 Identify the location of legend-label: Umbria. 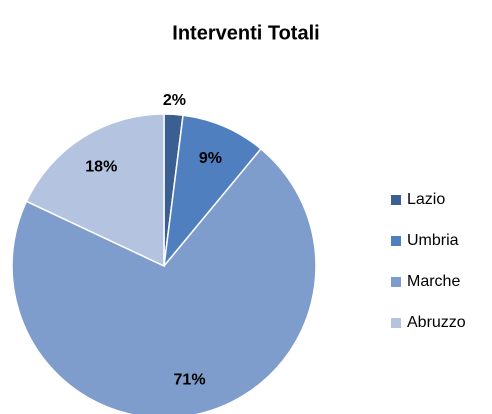
(433, 240).